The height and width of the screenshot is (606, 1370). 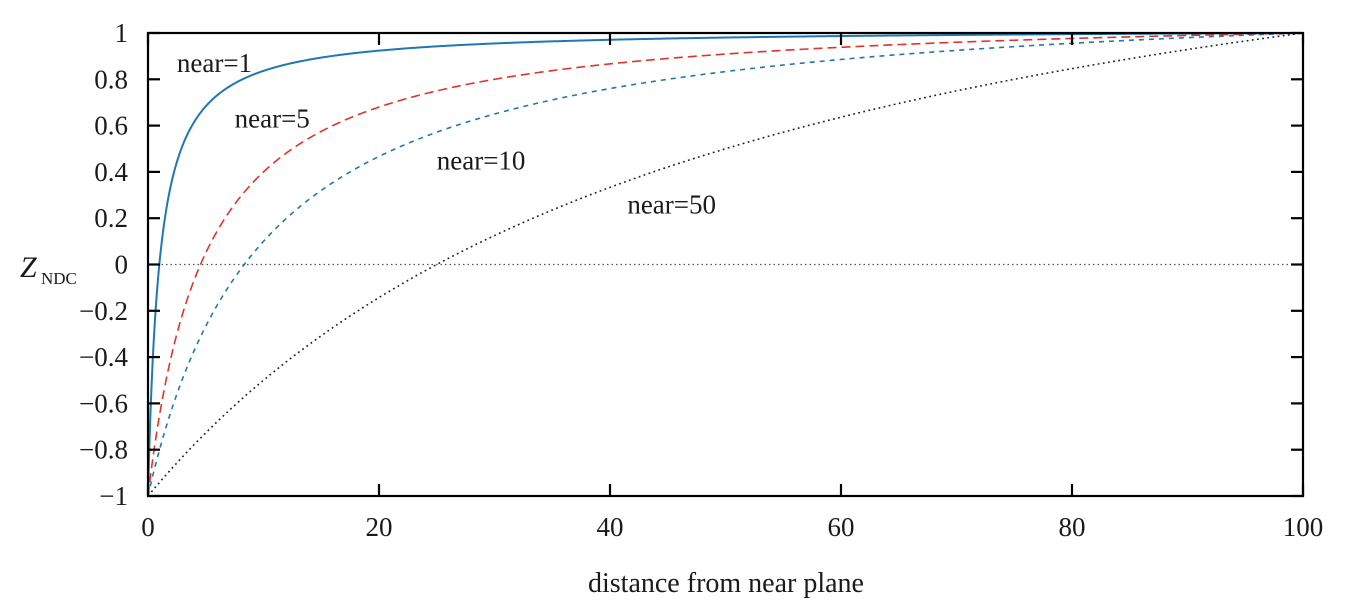 I want to click on y-tick-label: −0.2, so click(x=103, y=311).